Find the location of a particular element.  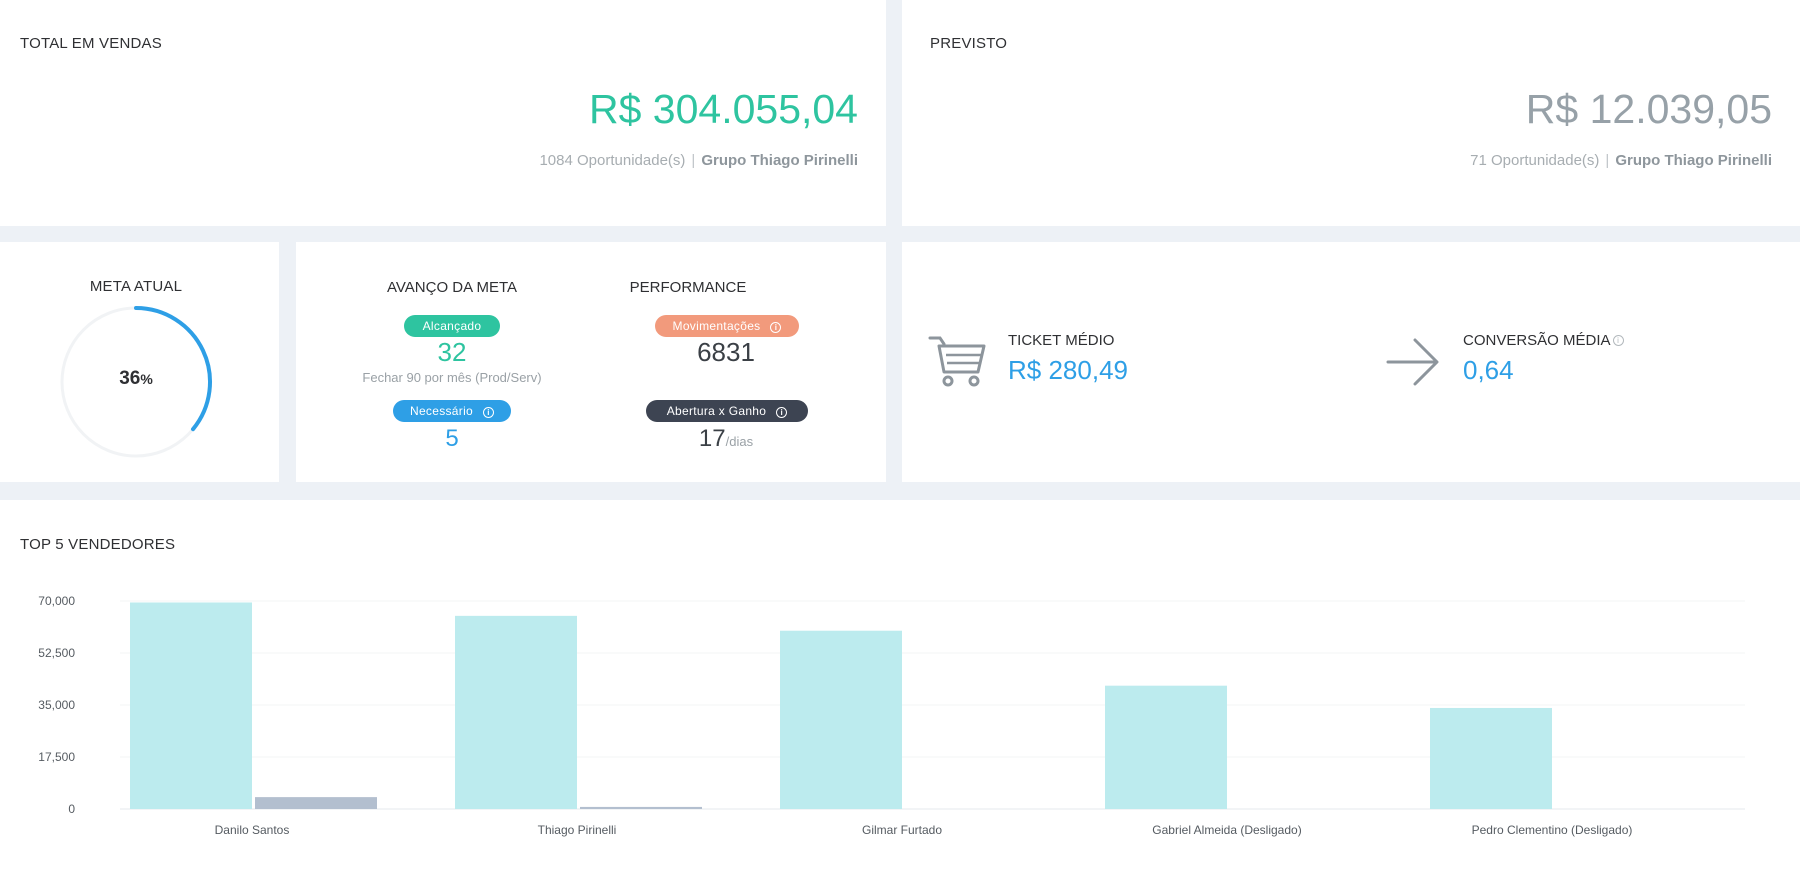

moves-badge: Movimentações i is located at coordinates (727, 326).